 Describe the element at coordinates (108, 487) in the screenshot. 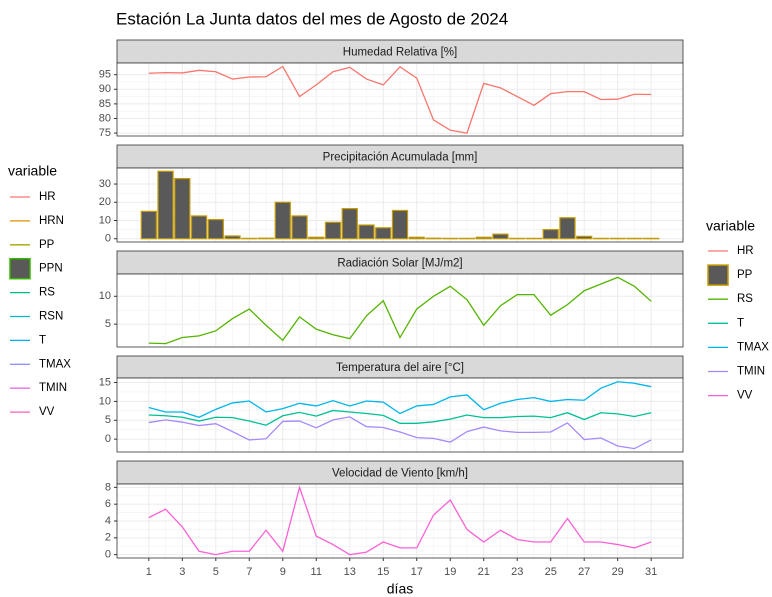

I see `y-tick-label: 8` at that location.